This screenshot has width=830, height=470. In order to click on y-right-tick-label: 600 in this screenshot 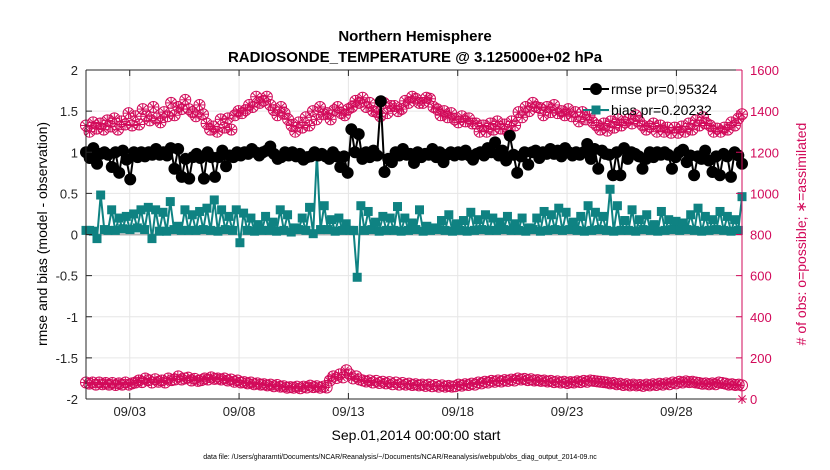, I will do `click(761, 276)`.